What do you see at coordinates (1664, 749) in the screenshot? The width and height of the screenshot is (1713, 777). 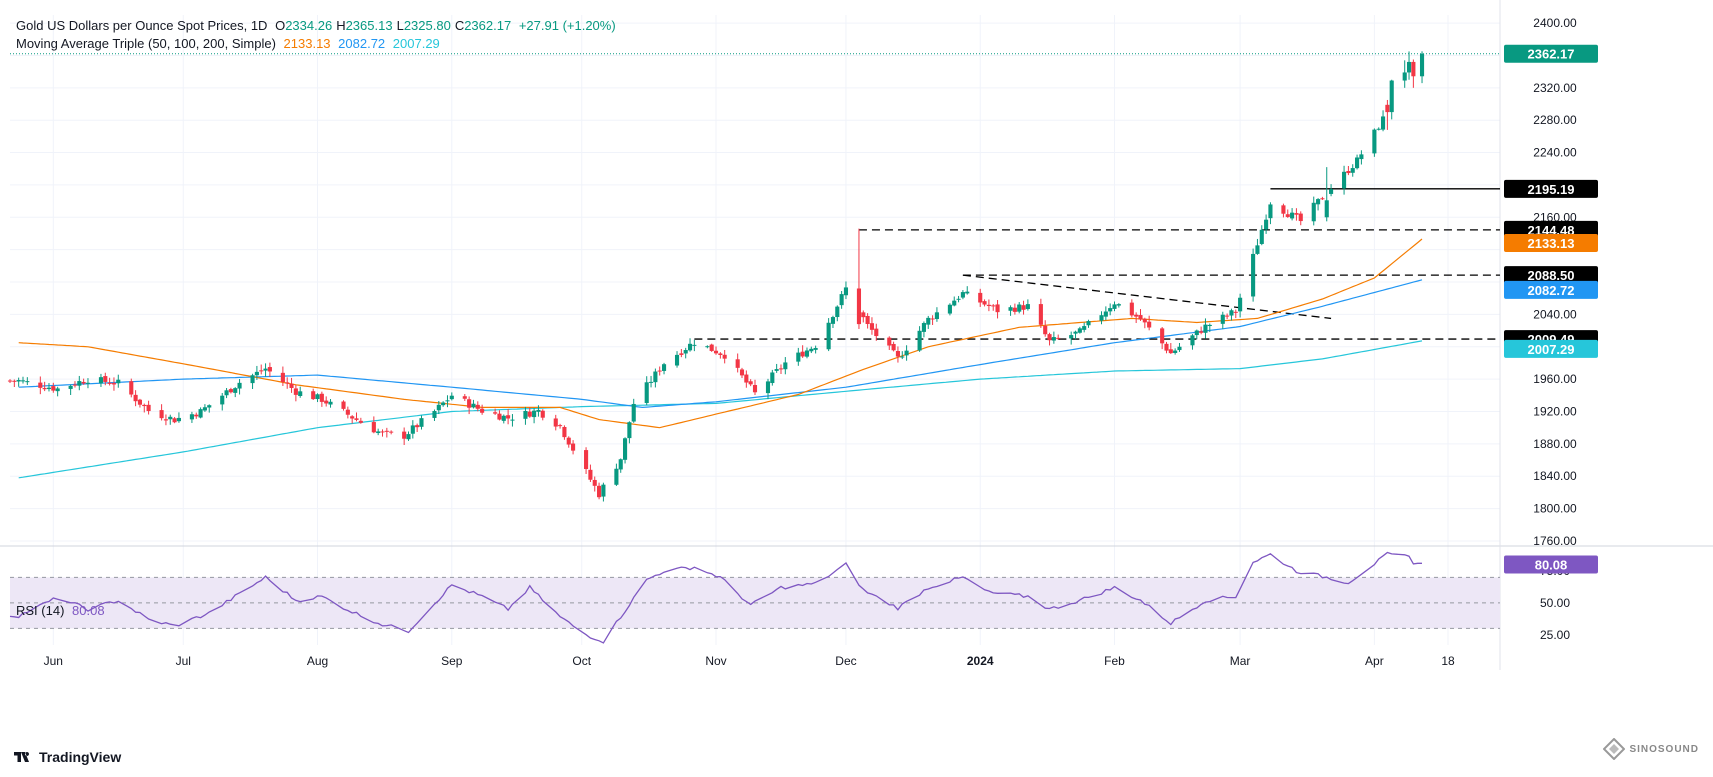 I see `watermark-text: SINOSOUND` at bounding box center [1664, 749].